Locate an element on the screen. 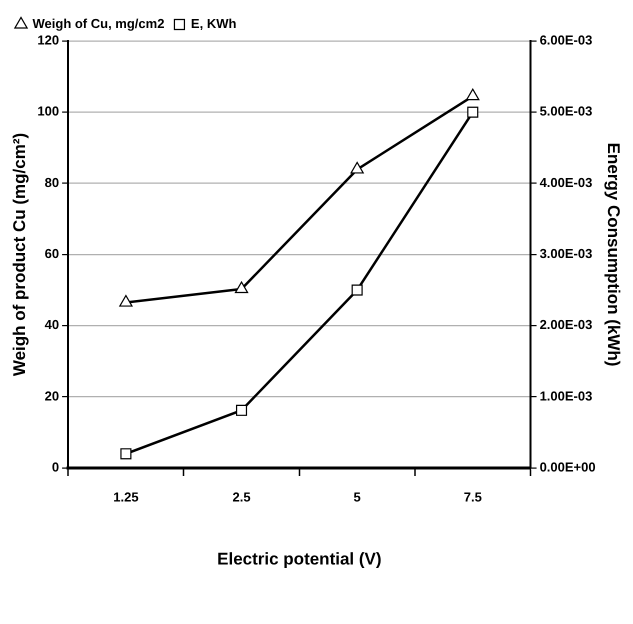 Image resolution: width=633 pixels, height=624 pixels. y-tick-label: 20 is located at coordinates (52, 396).